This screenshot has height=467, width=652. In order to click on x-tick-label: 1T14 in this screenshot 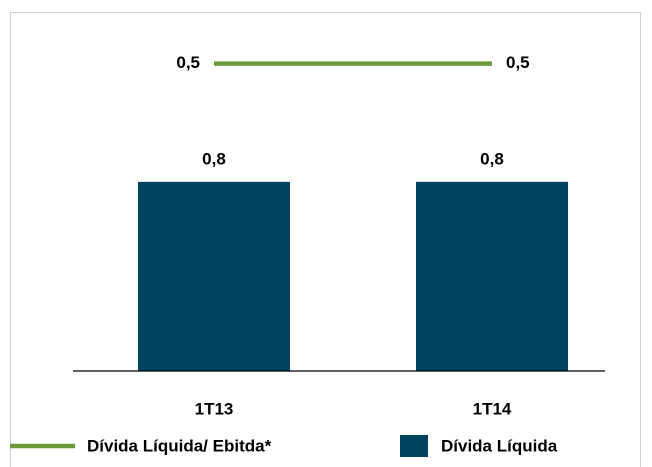, I will do `click(492, 408)`.